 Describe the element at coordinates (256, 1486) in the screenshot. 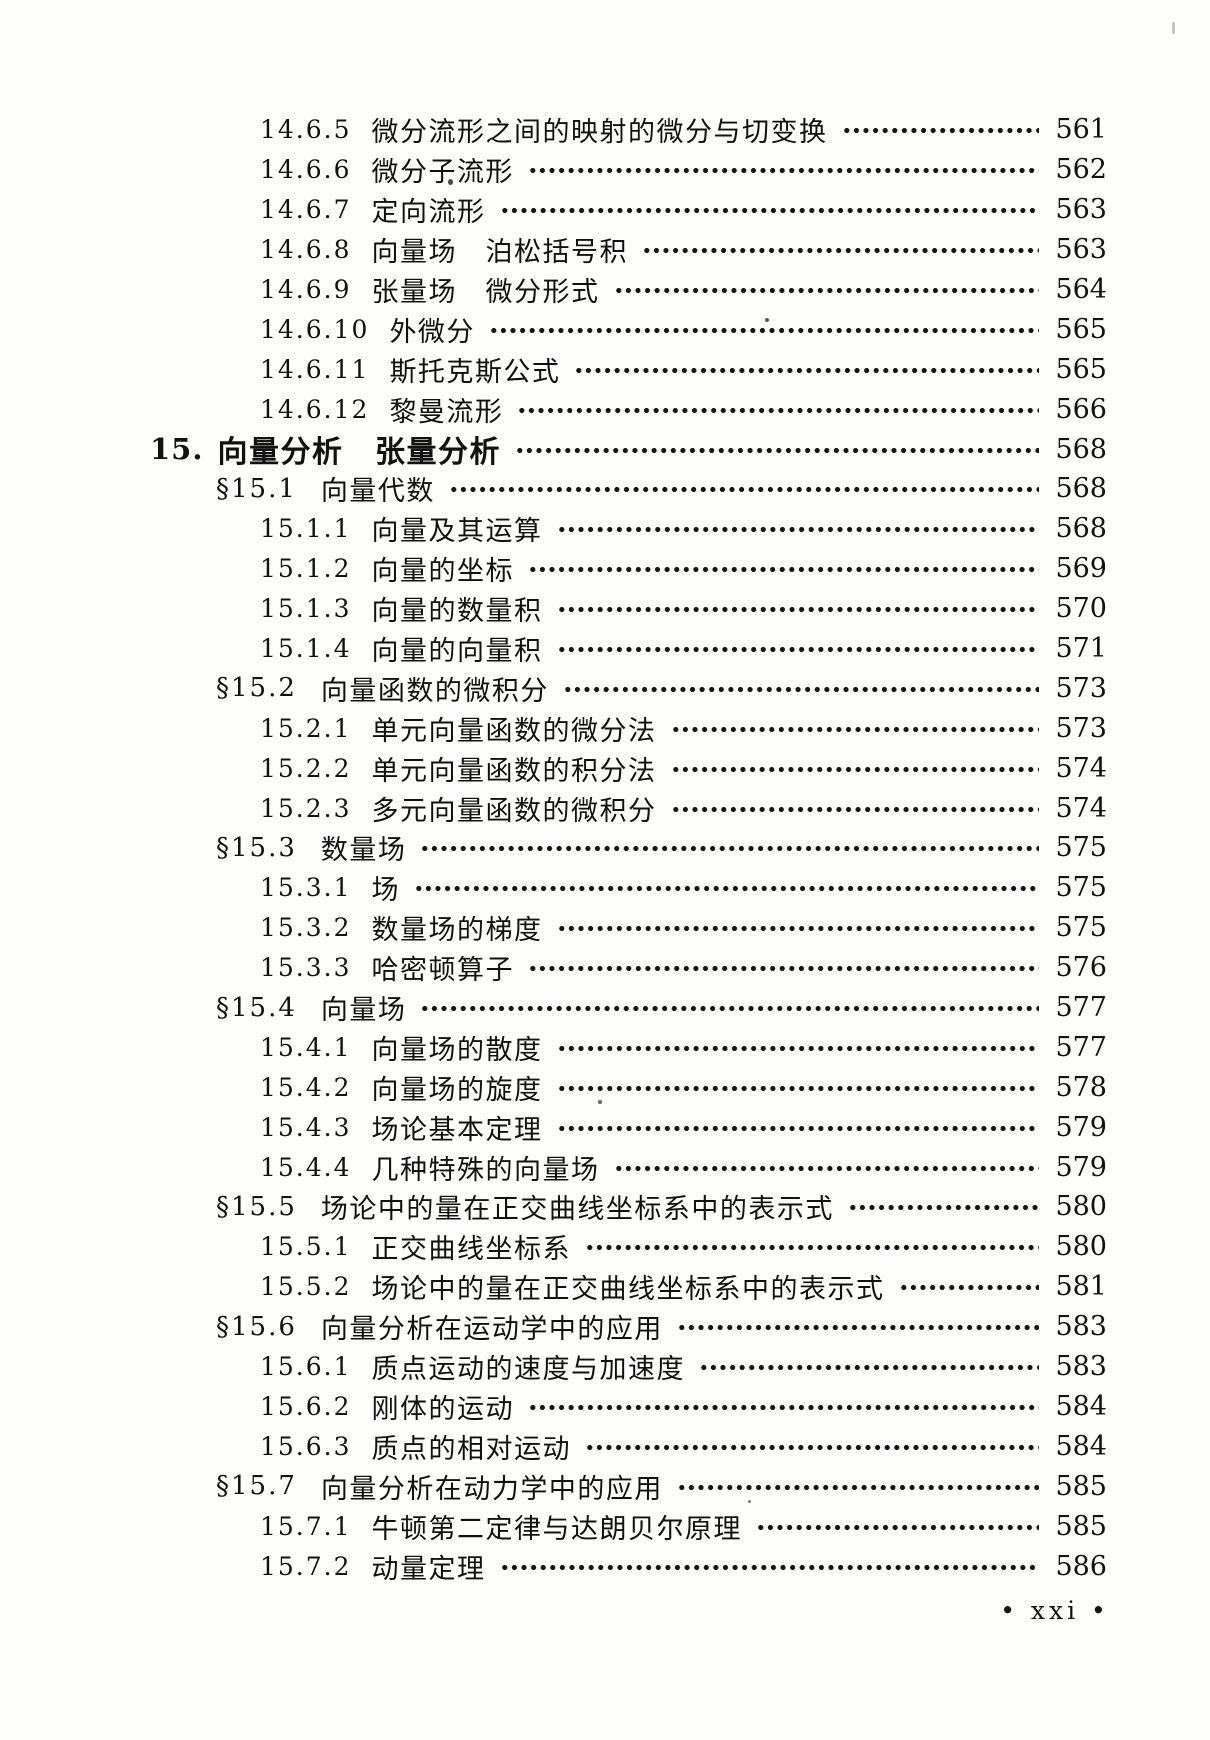

I see `toc-entry-number: §15.7` at that location.